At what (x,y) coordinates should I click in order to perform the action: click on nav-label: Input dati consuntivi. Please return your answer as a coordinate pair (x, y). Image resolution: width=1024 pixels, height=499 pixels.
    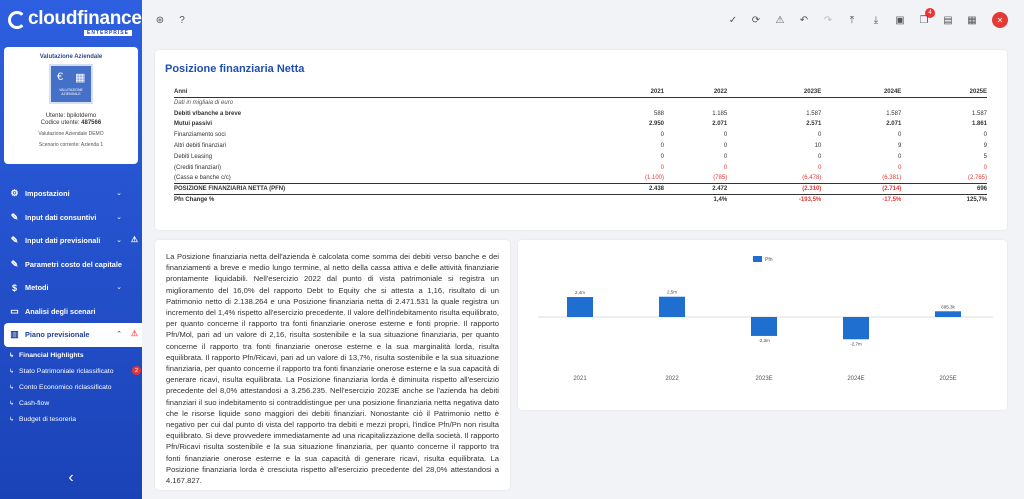
    Looking at the image, I should click on (61, 217).